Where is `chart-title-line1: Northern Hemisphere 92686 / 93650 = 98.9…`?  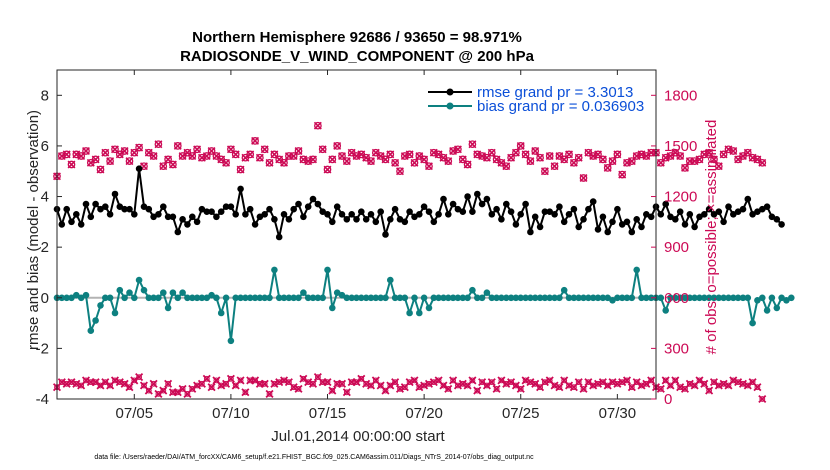
chart-title-line1: Northern Hemisphere 92686 / 93650 = 98.9… is located at coordinates (357, 37).